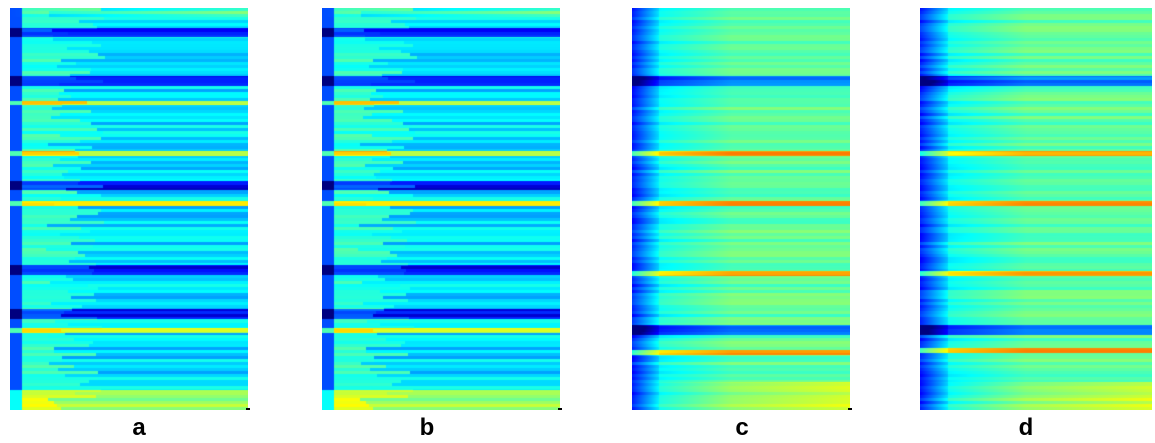 This screenshot has height=443, width=1155. Describe the element at coordinates (248, 409) in the screenshot. I see `axis-tick-a` at that location.